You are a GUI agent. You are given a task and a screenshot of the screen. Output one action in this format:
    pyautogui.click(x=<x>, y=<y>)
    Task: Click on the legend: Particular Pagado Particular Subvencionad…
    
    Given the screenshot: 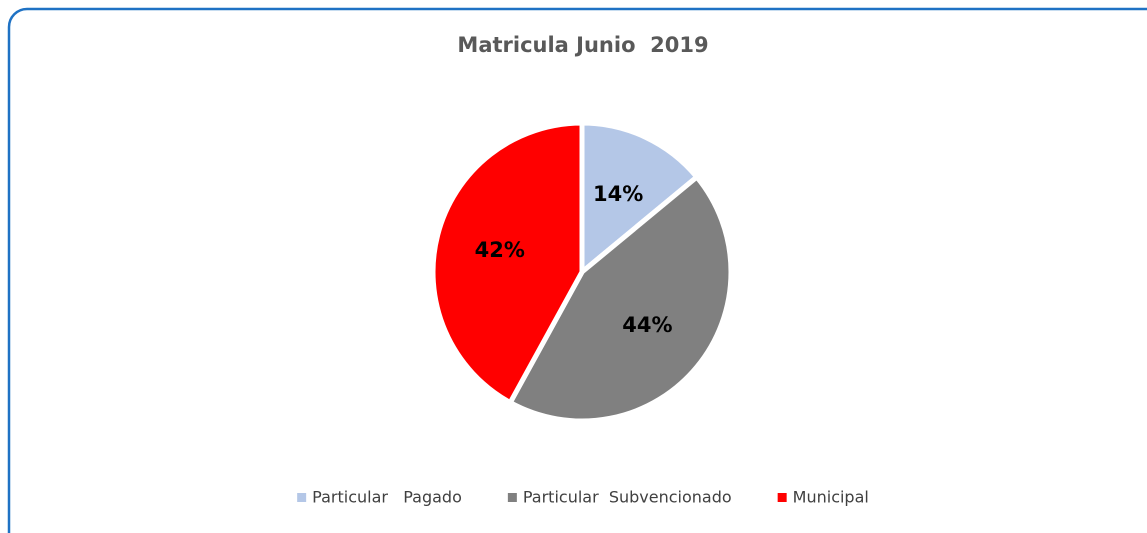 What is the action you would take?
    pyautogui.click(x=583, y=497)
    